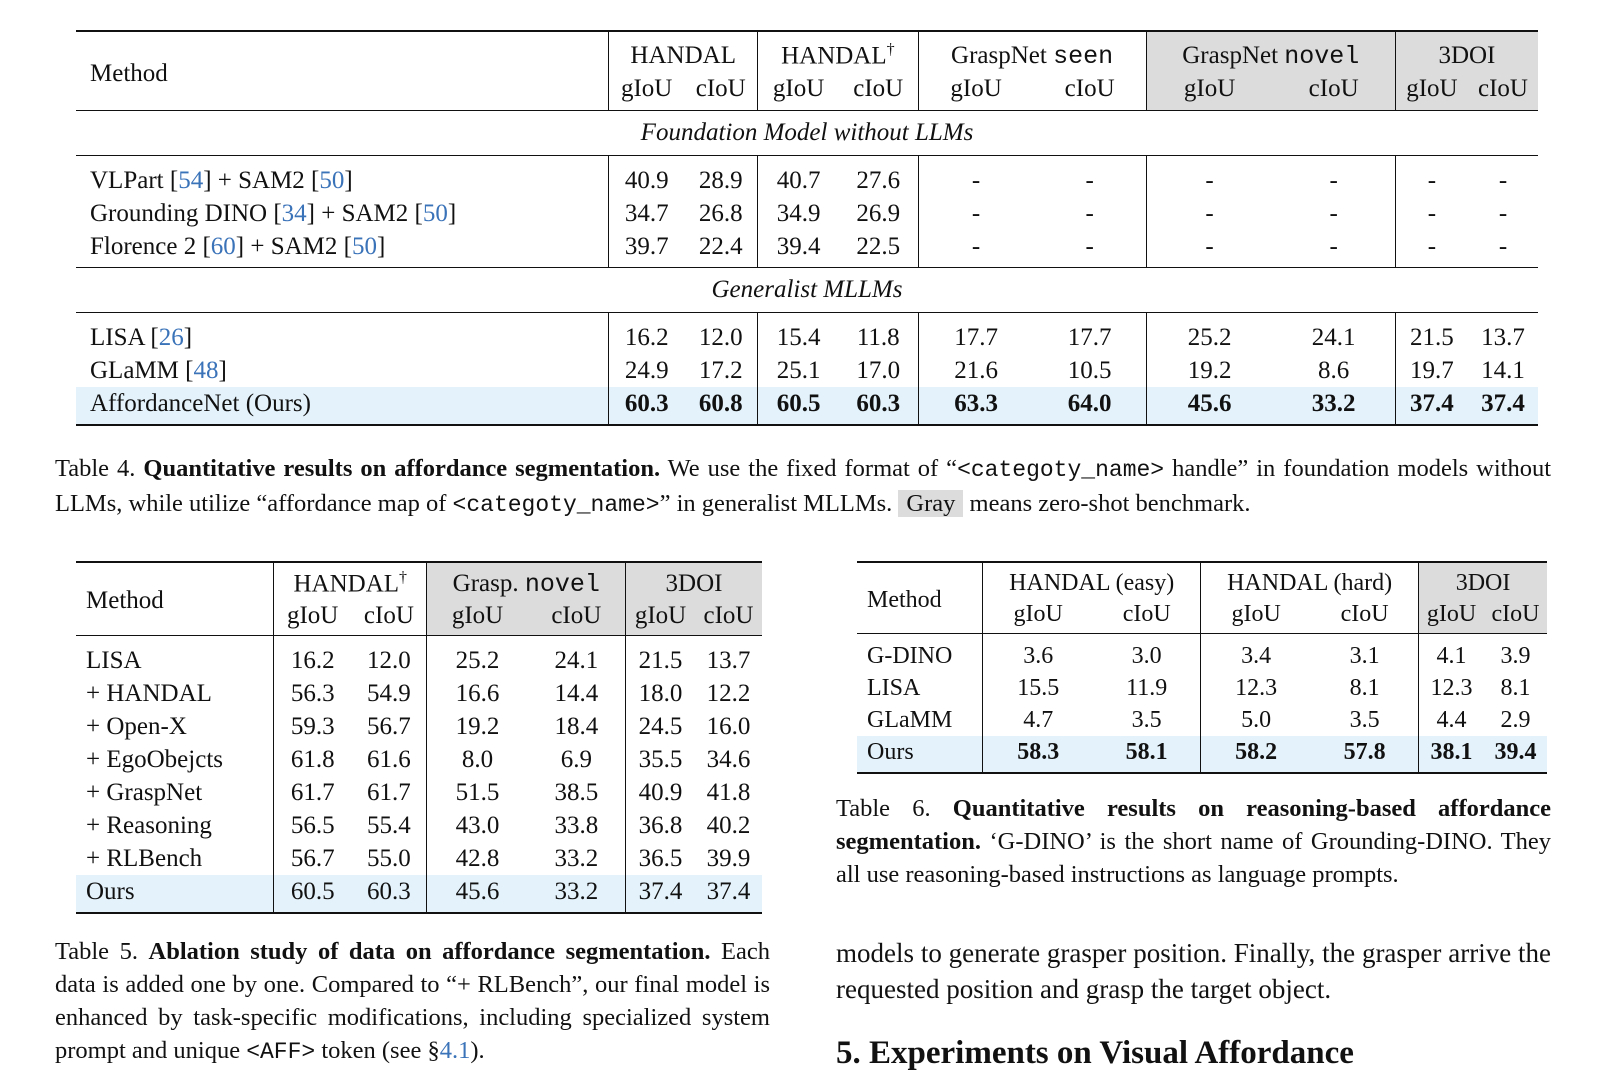 The width and height of the screenshot is (1597, 1091). What do you see at coordinates (1095, 1053) in the screenshot?
I see `section-heading: 5. Experiments on Visual Affordance` at bounding box center [1095, 1053].